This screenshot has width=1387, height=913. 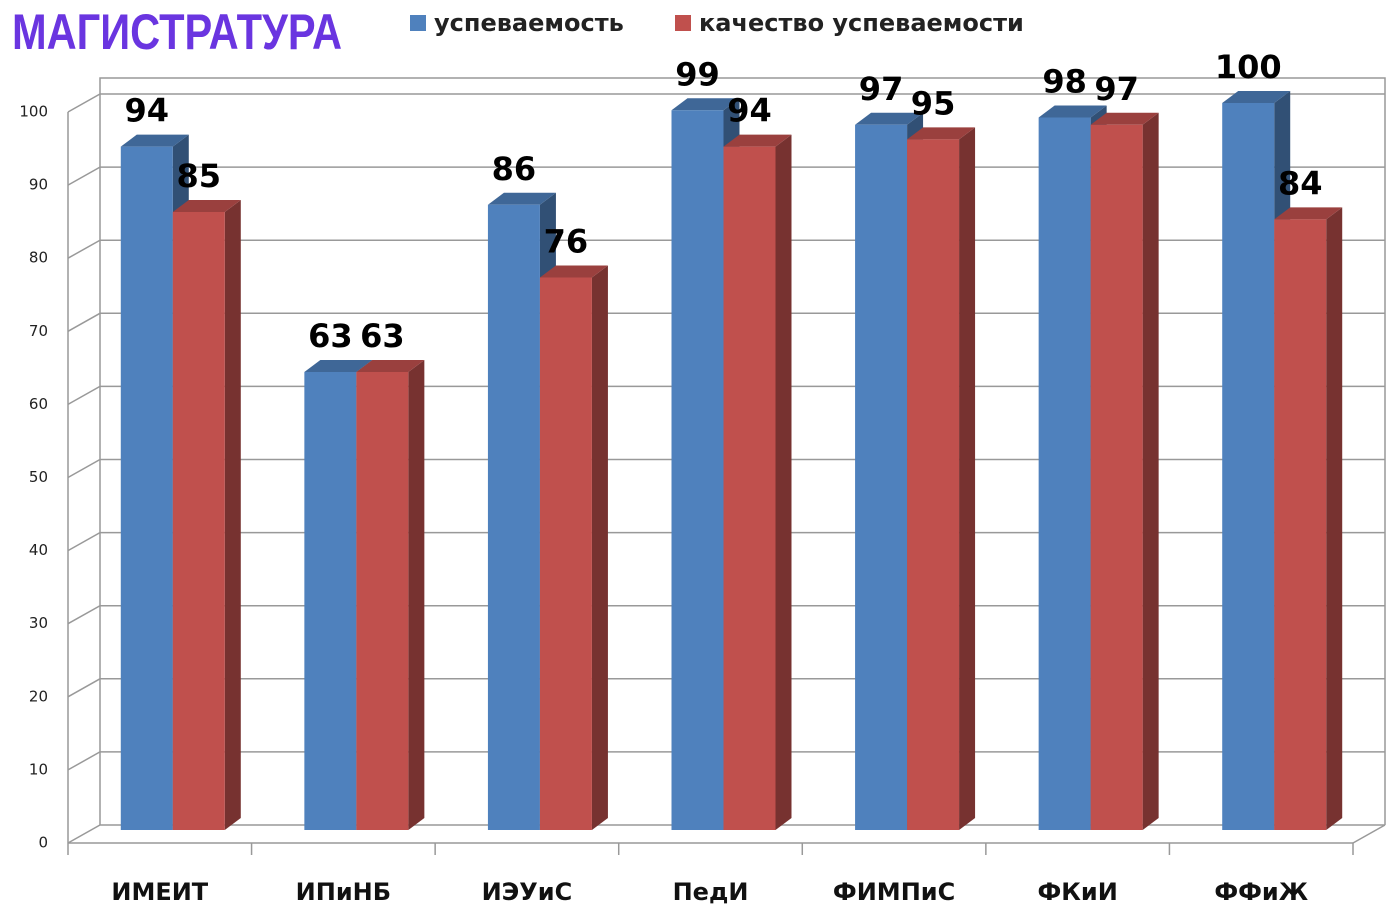 I want to click on x-tick-label: ИМЕИТ, so click(x=159, y=892).